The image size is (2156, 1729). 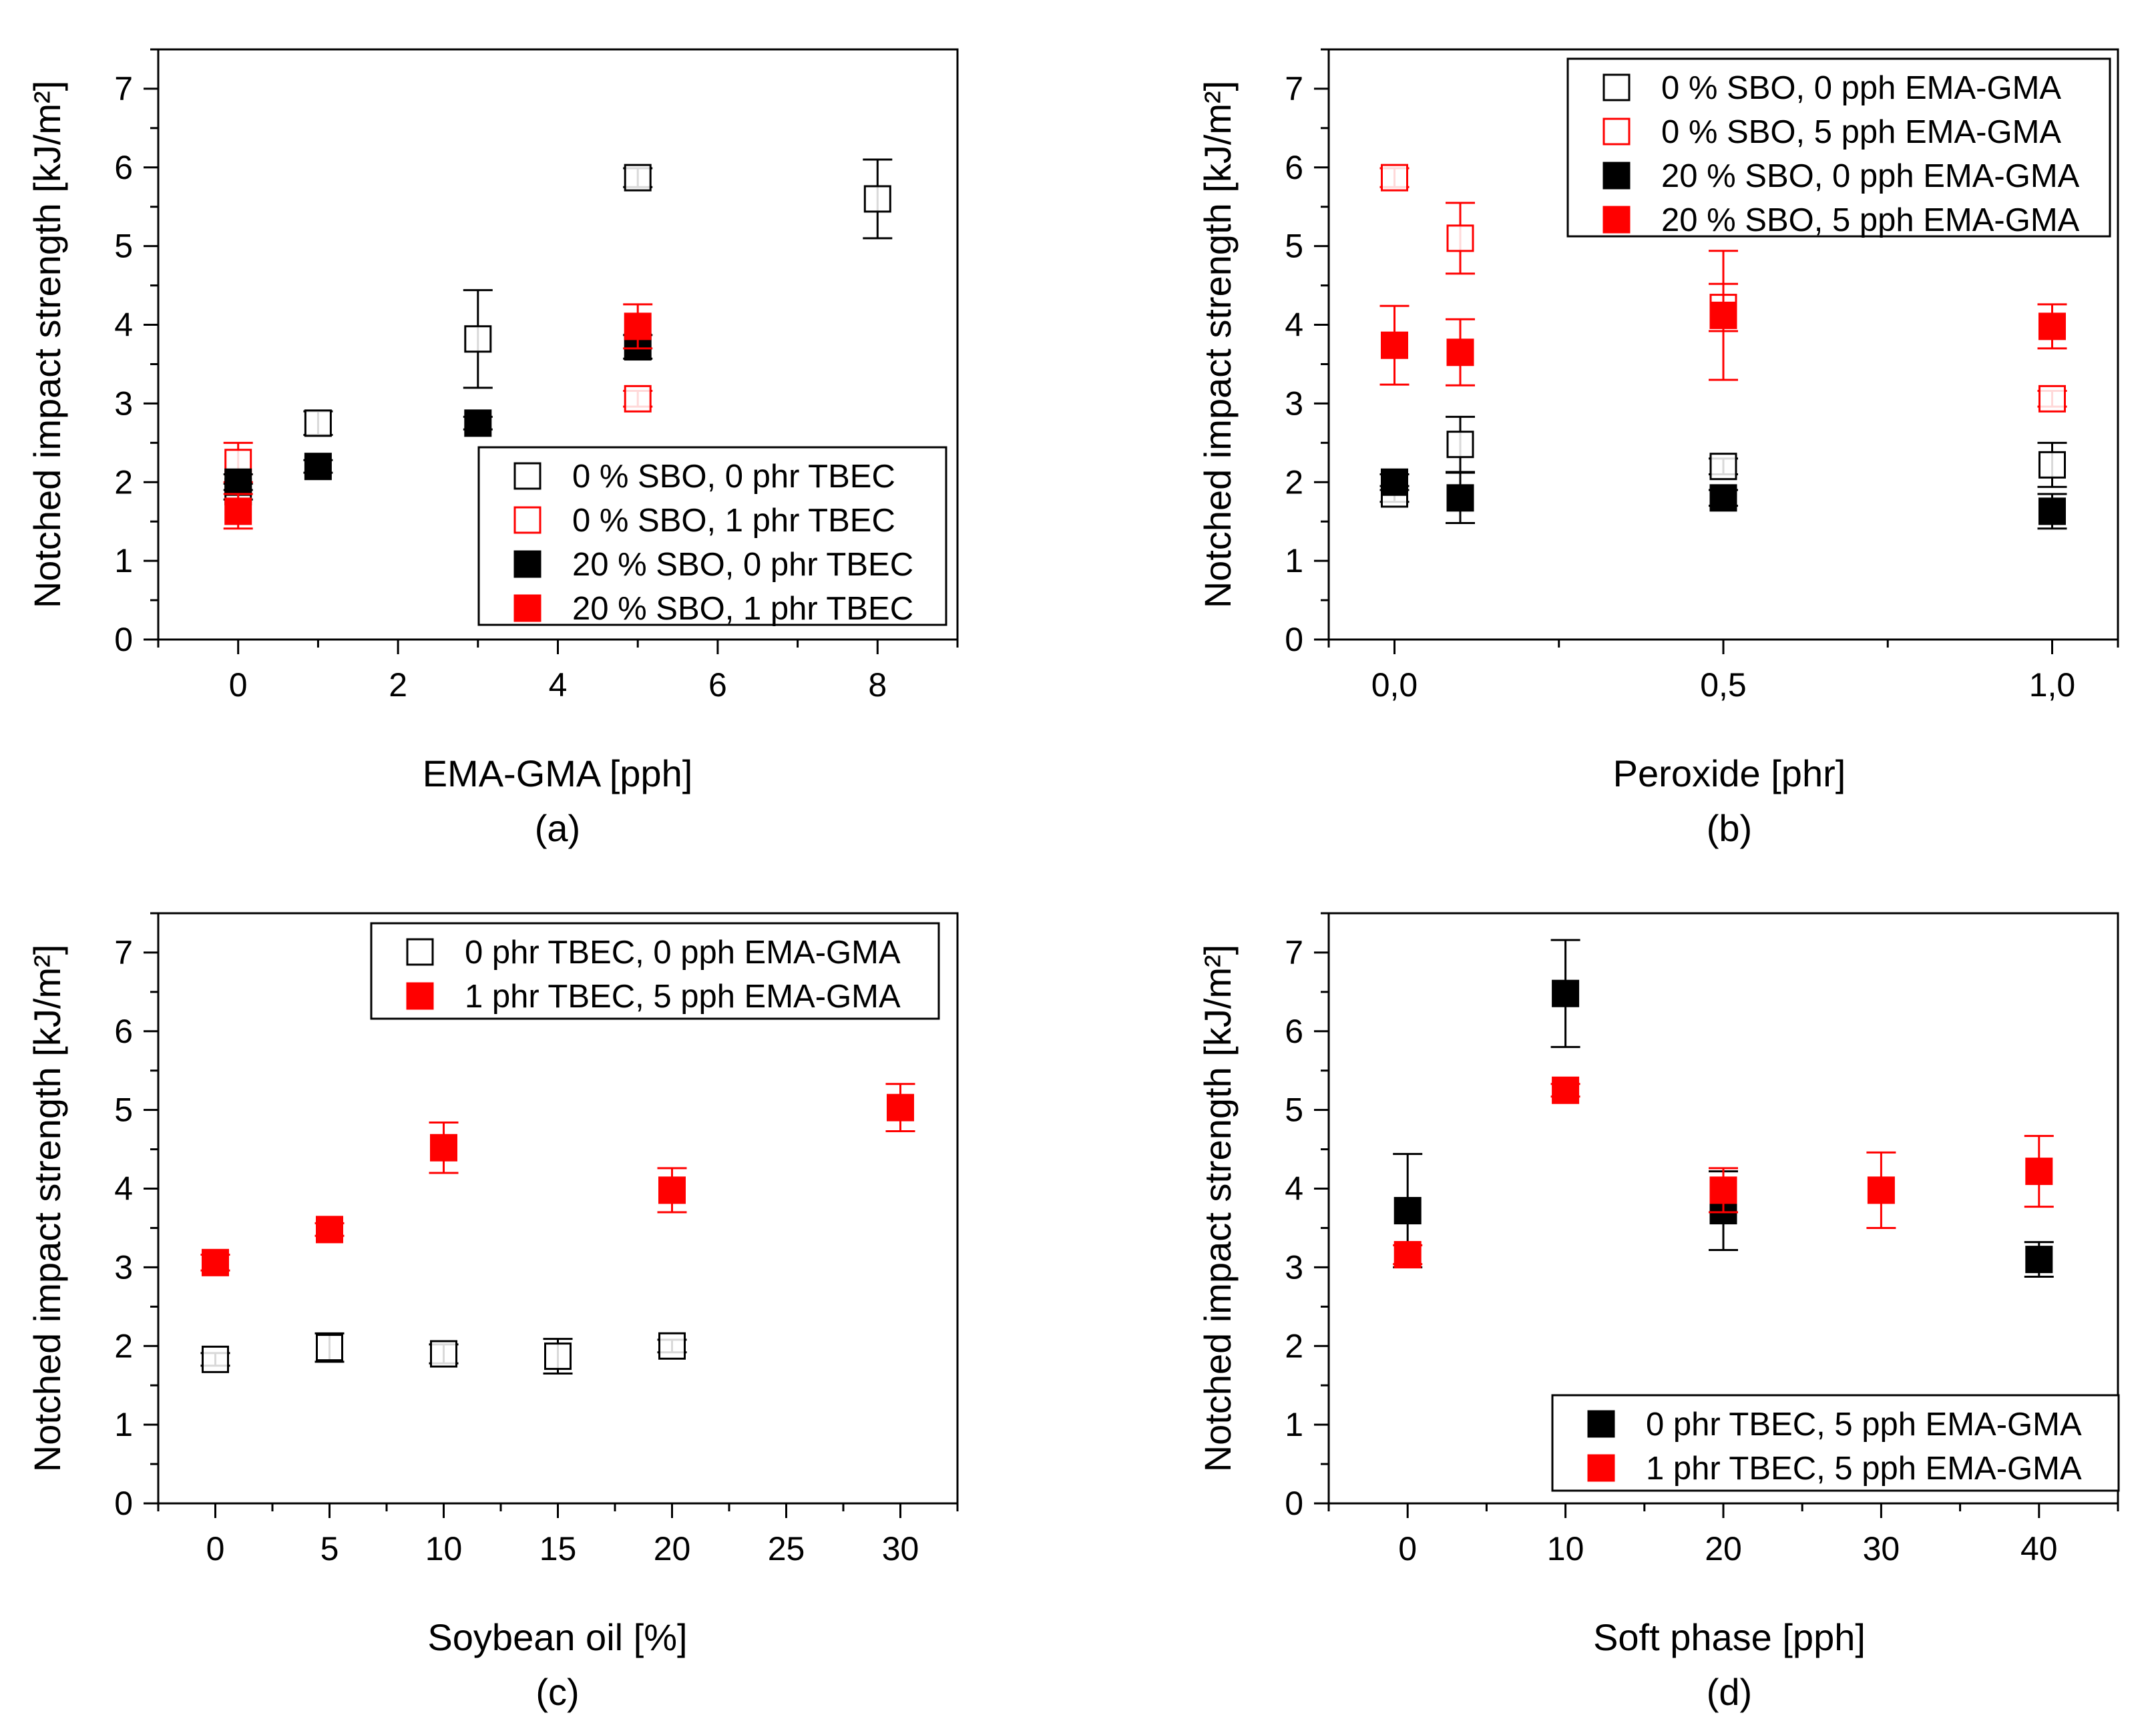 I want to click on x-tick-label: 40, so click(x=2039, y=1548).